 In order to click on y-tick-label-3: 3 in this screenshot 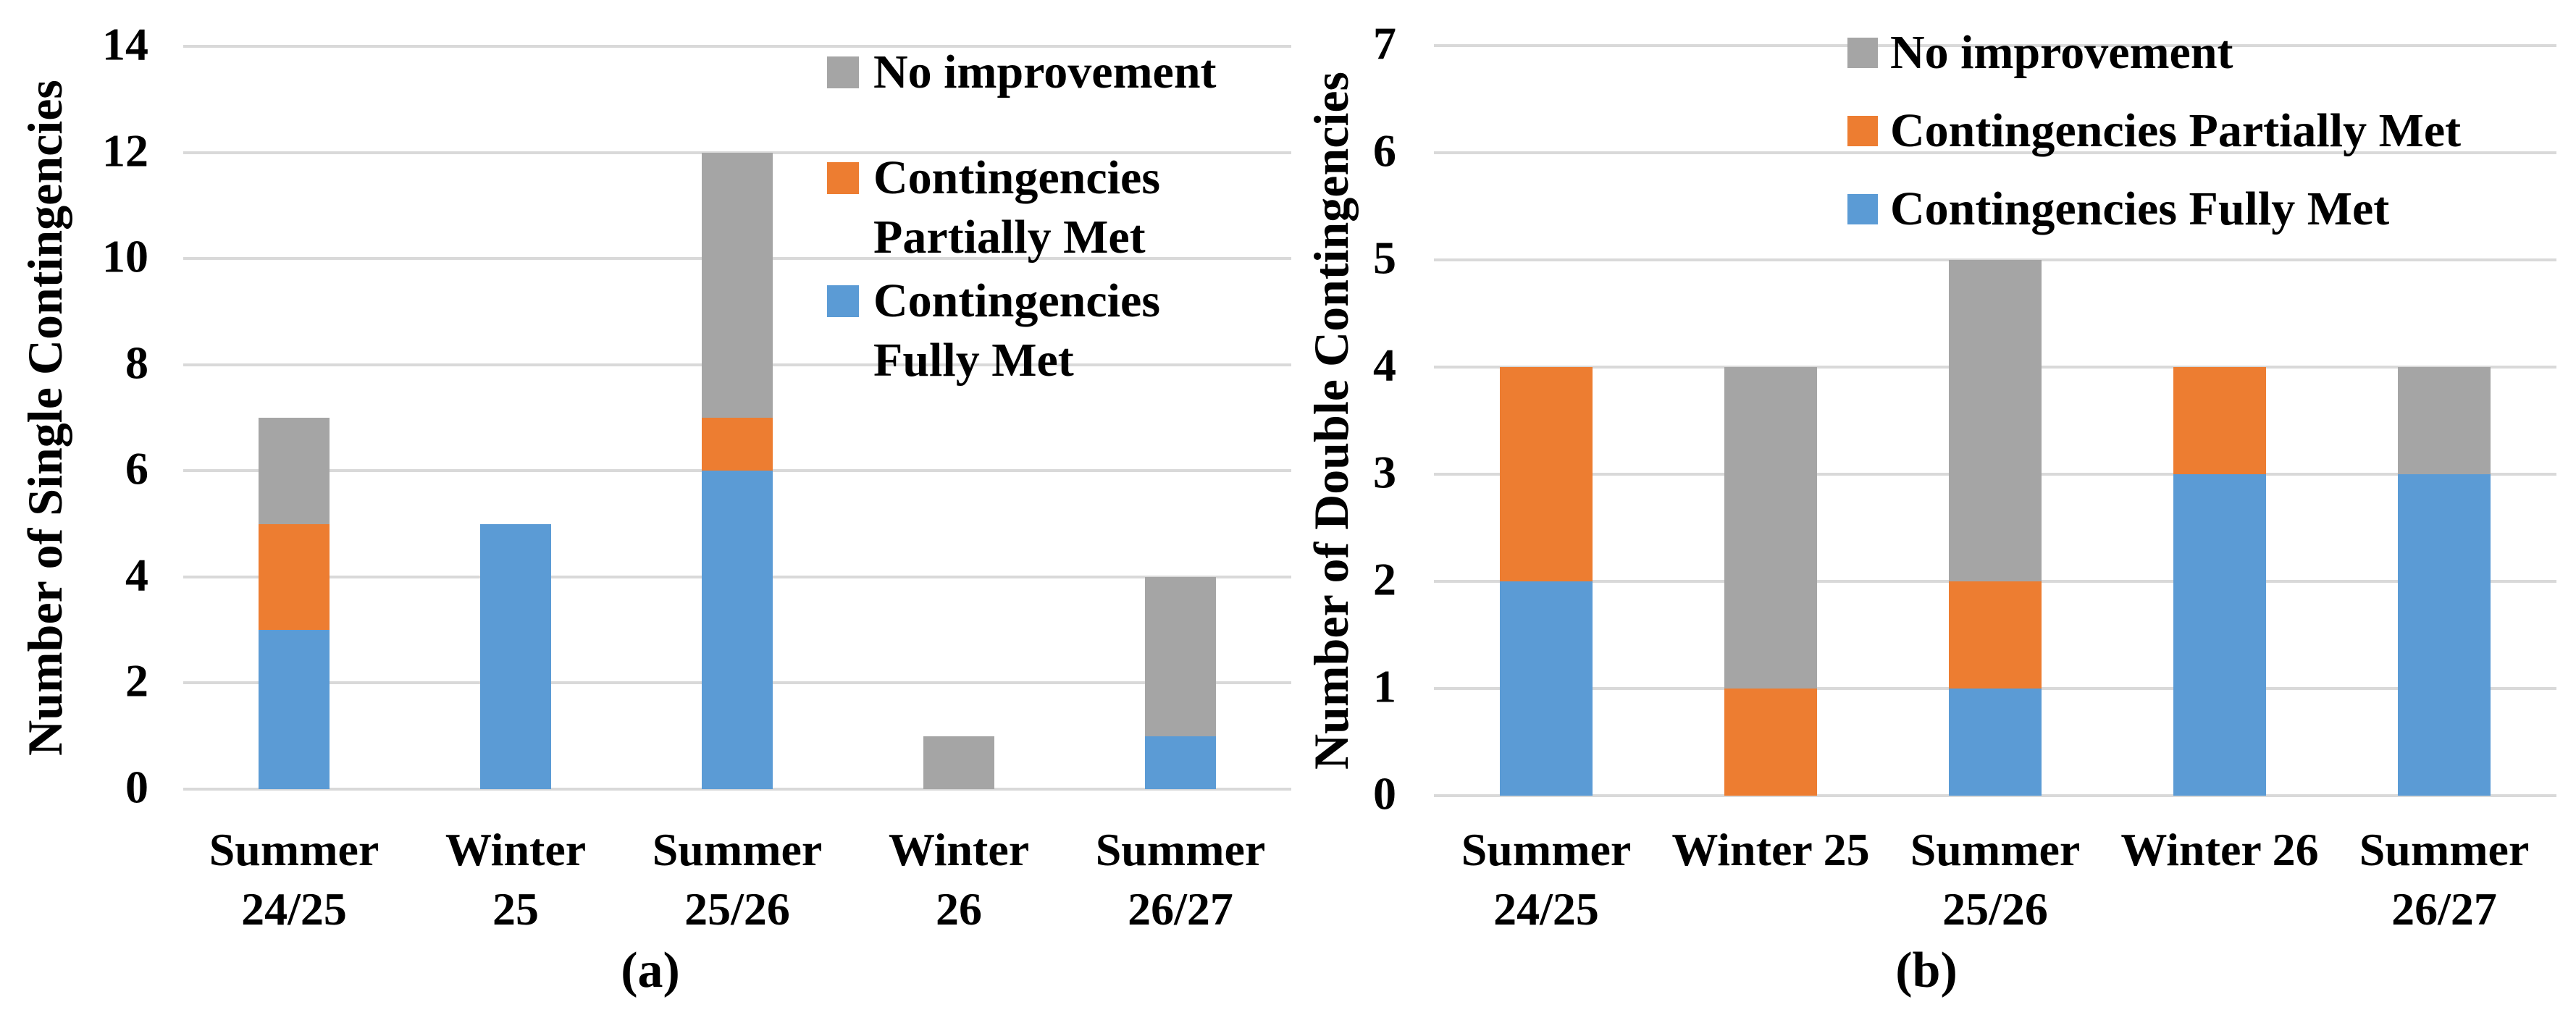, I will do `click(1384, 472)`.